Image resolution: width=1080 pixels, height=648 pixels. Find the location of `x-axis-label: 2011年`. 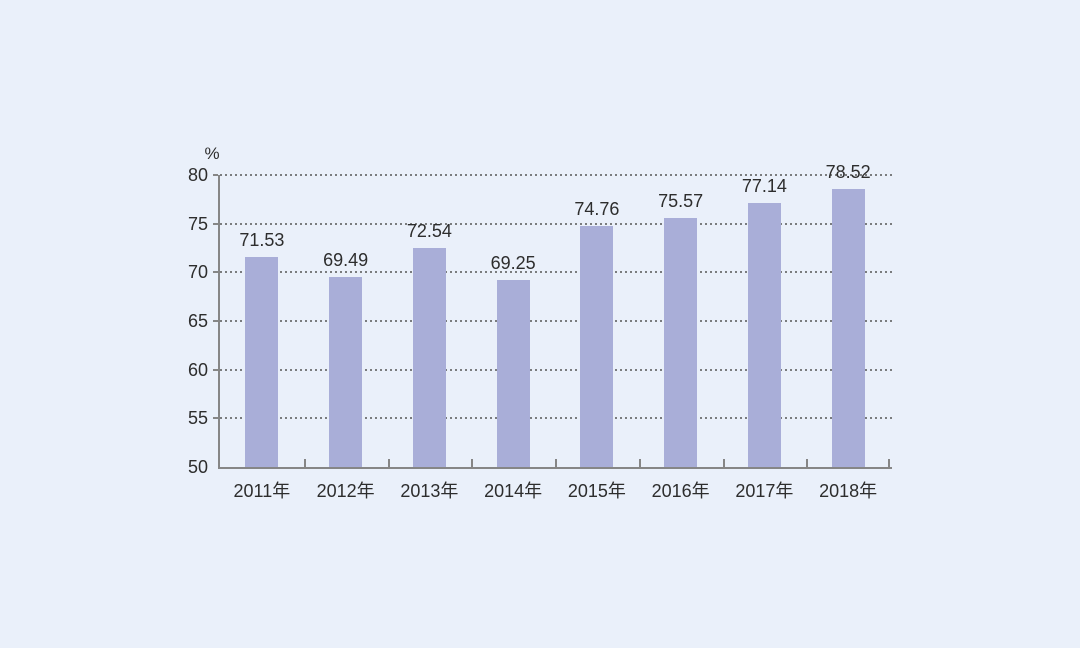

x-axis-label: 2011年 is located at coordinates (262, 491).